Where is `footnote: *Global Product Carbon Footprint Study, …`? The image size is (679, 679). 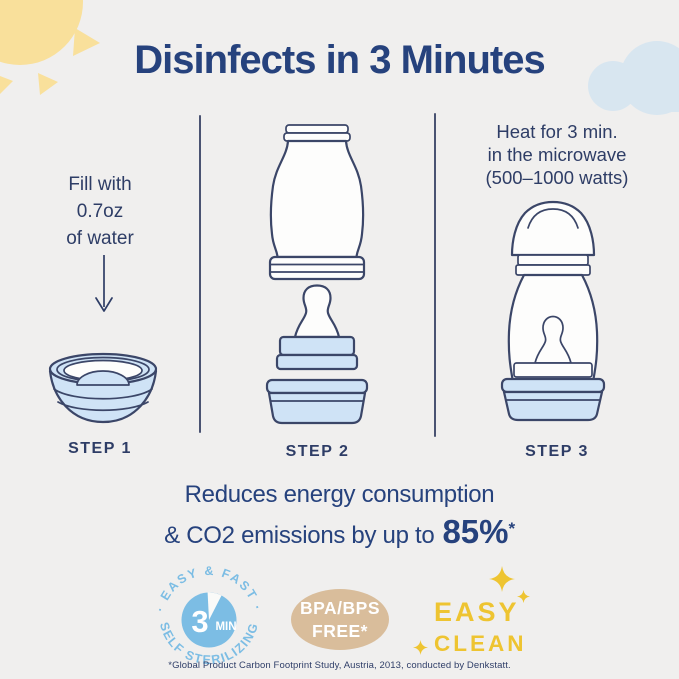 footnote: *Global Product Carbon Footprint Study, … is located at coordinates (339, 665).